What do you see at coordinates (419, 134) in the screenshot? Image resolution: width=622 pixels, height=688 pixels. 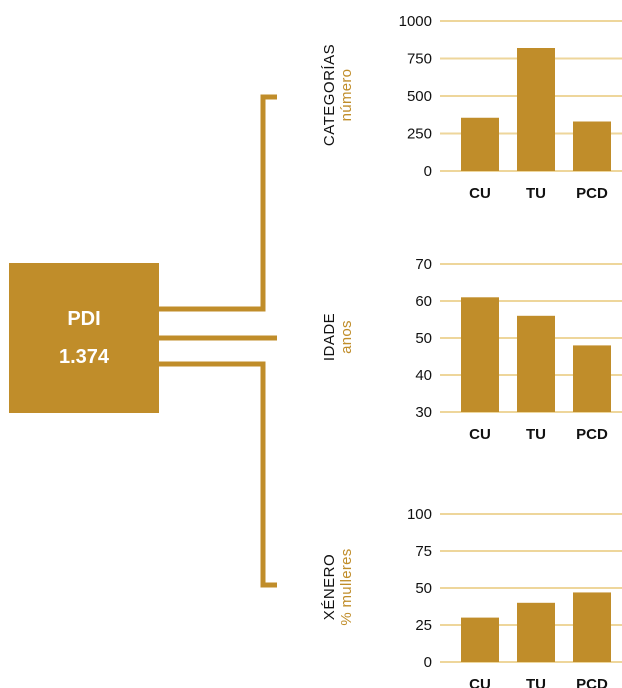 I see `y-tick-label: 250` at bounding box center [419, 134].